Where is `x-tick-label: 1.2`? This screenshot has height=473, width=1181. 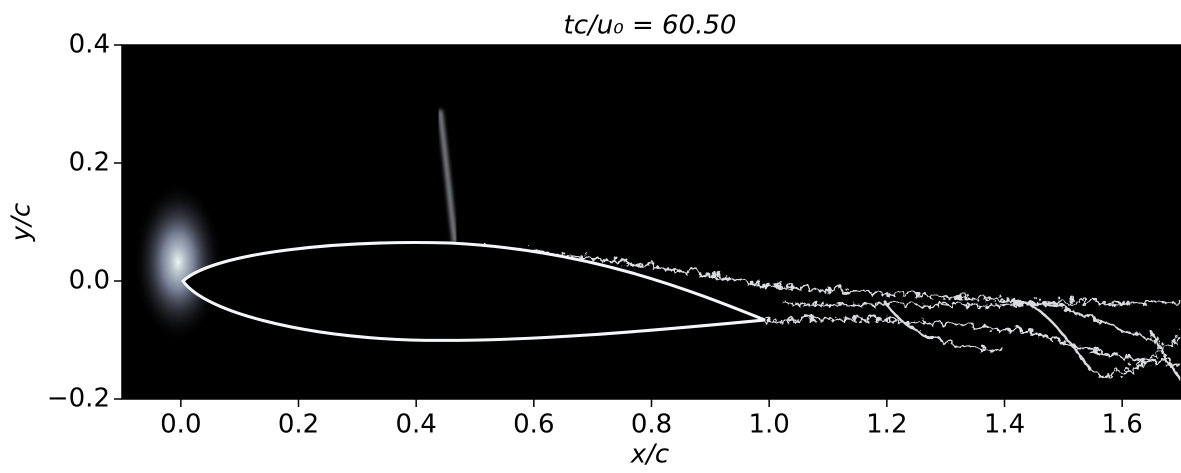 x-tick-label: 1.2 is located at coordinates (886, 425).